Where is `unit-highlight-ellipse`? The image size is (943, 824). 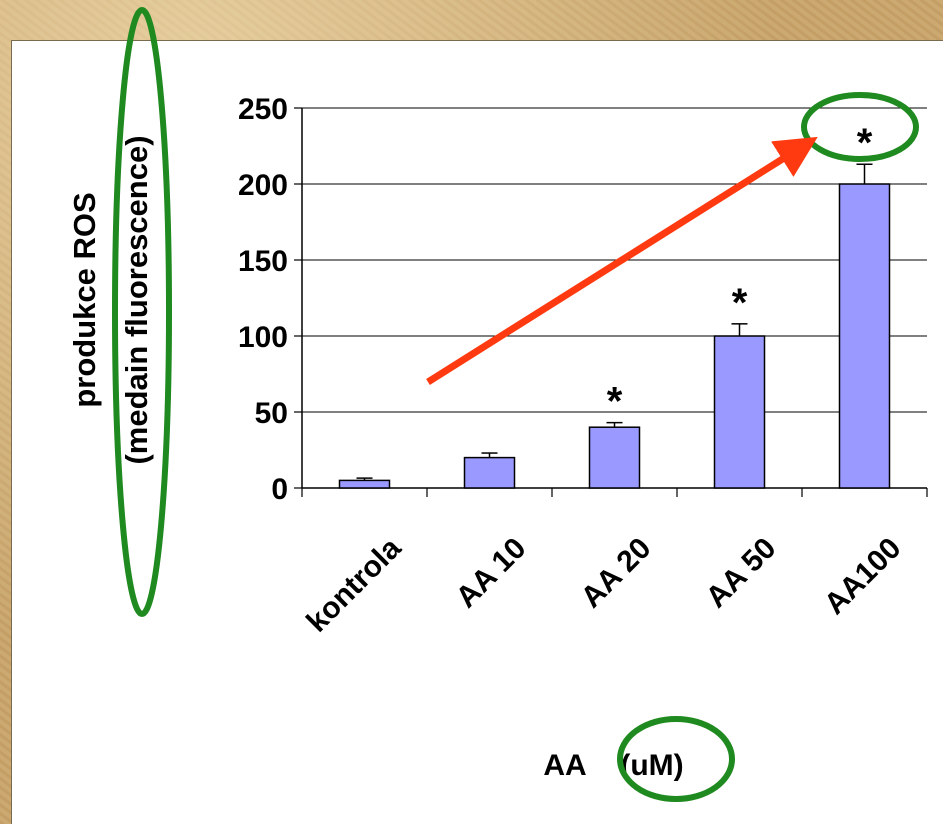
unit-highlight-ellipse is located at coordinates (676, 759).